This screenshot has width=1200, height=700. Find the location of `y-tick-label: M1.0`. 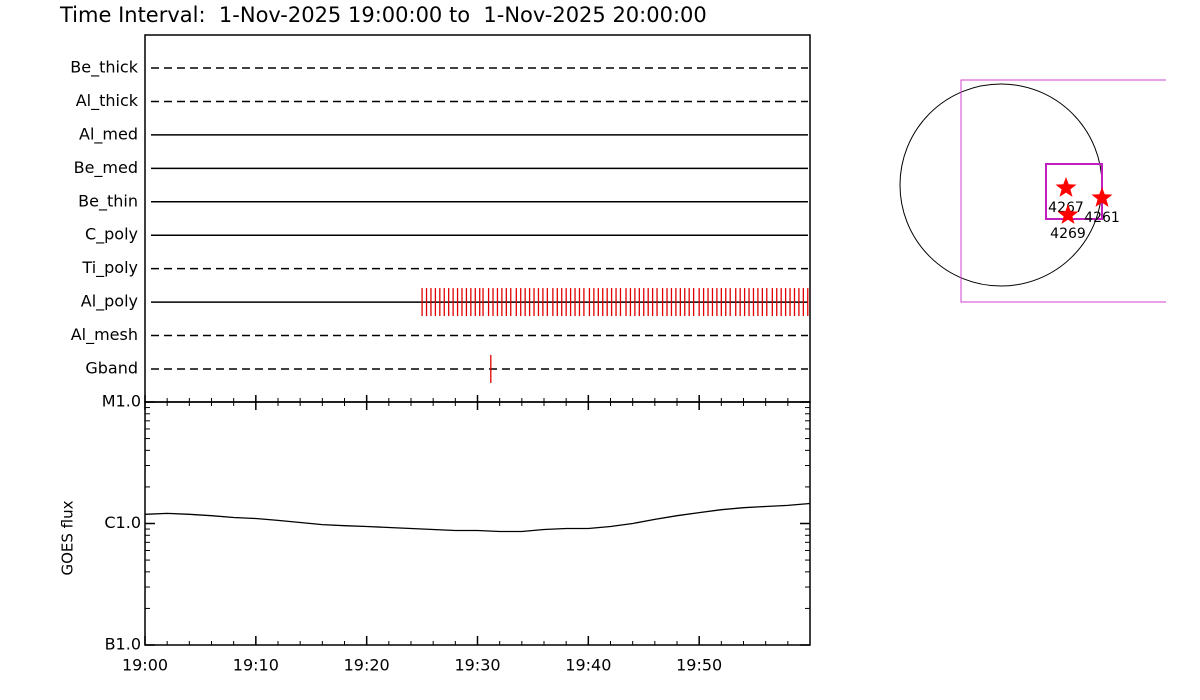

y-tick-label: M1.0 is located at coordinates (121, 401).